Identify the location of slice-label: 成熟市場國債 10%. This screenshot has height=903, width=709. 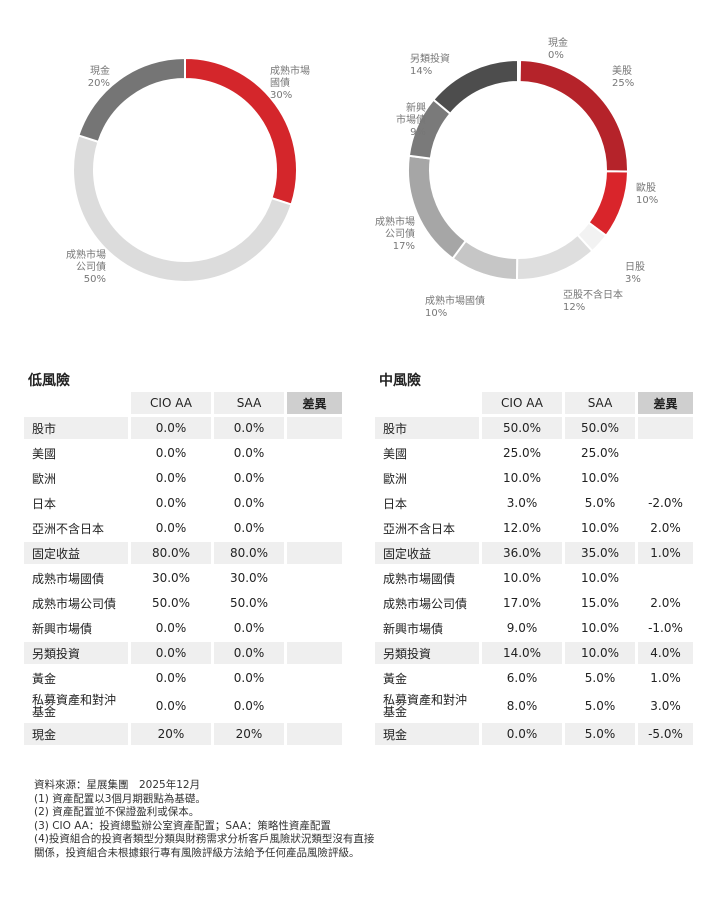
(455, 308).